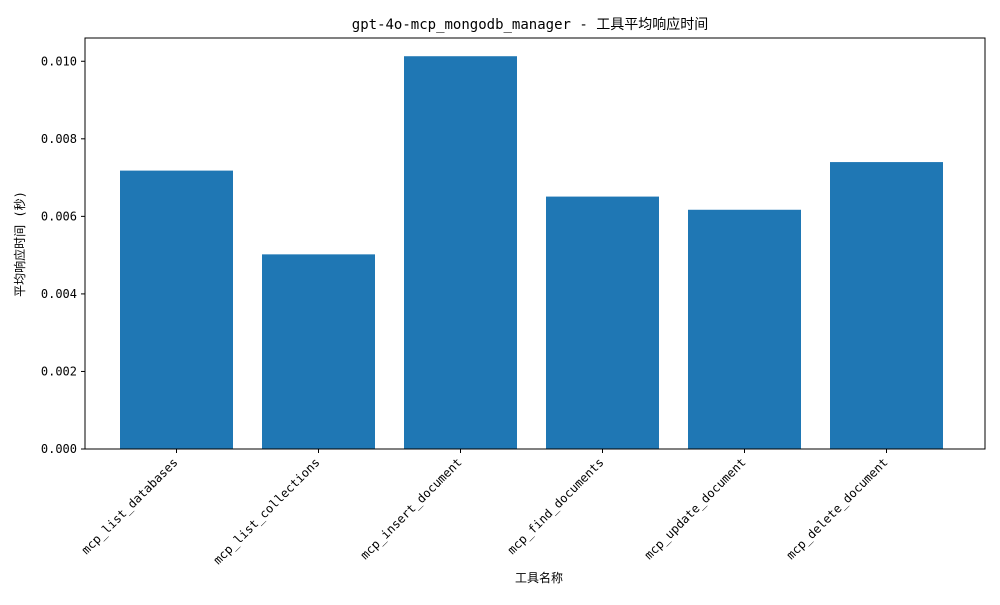 The width and height of the screenshot is (1000, 605). Describe the element at coordinates (59, 216) in the screenshot. I see `y-tick-label: 0.006` at that location.